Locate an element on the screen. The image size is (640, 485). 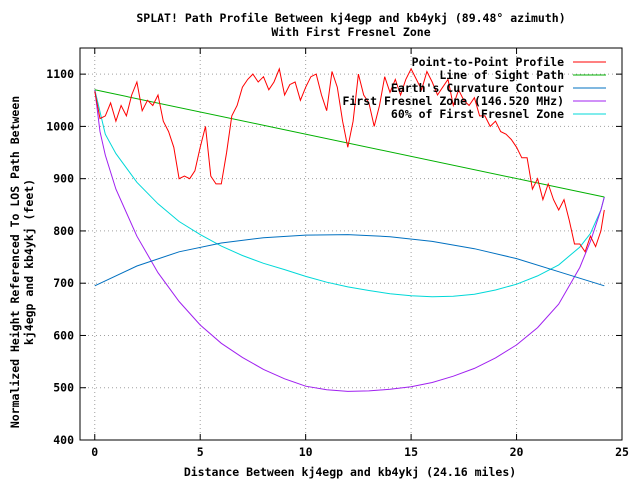
y-tick-label: 500 is located at coordinates (63, 388).